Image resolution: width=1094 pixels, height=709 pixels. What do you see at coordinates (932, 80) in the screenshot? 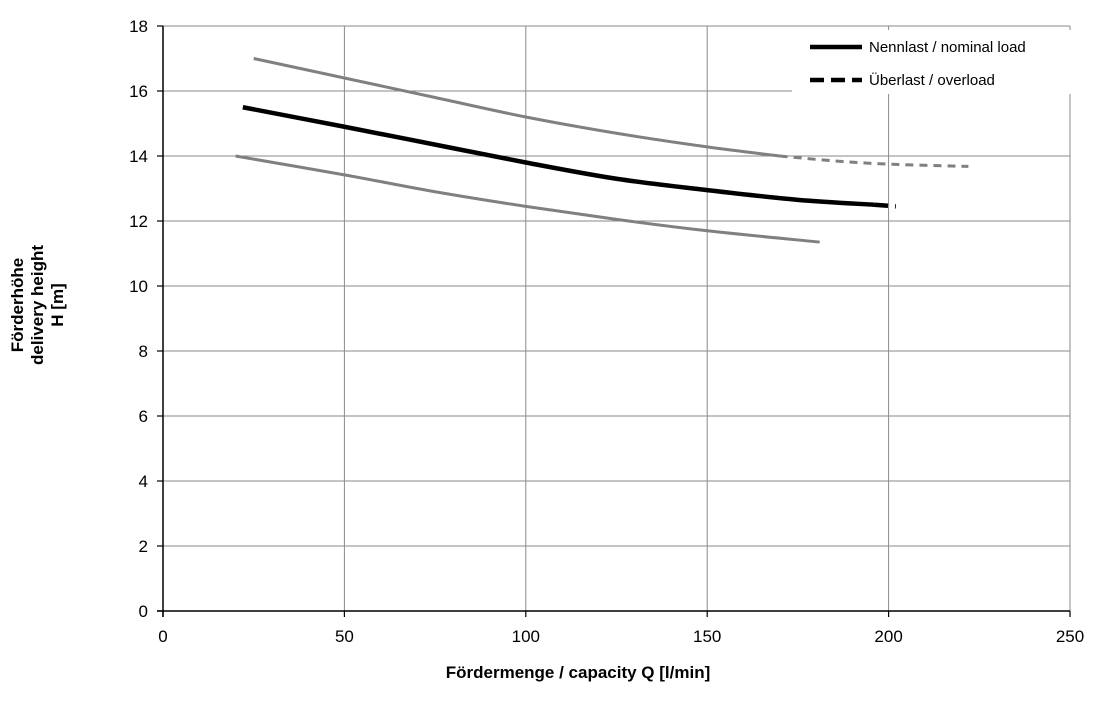
I see `legend-label-overload: Überlast / overload` at bounding box center [932, 80].